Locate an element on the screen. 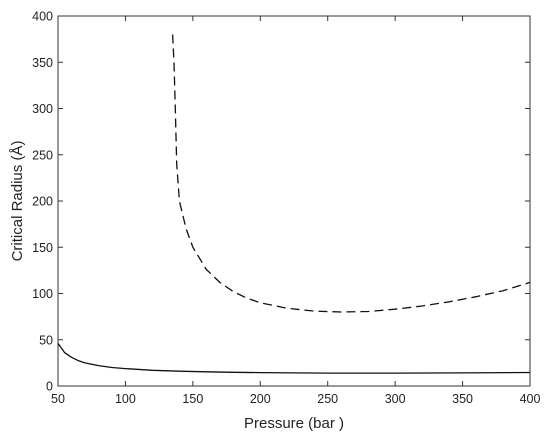 The image size is (550, 438). x-tick-label: 200 is located at coordinates (260, 399).